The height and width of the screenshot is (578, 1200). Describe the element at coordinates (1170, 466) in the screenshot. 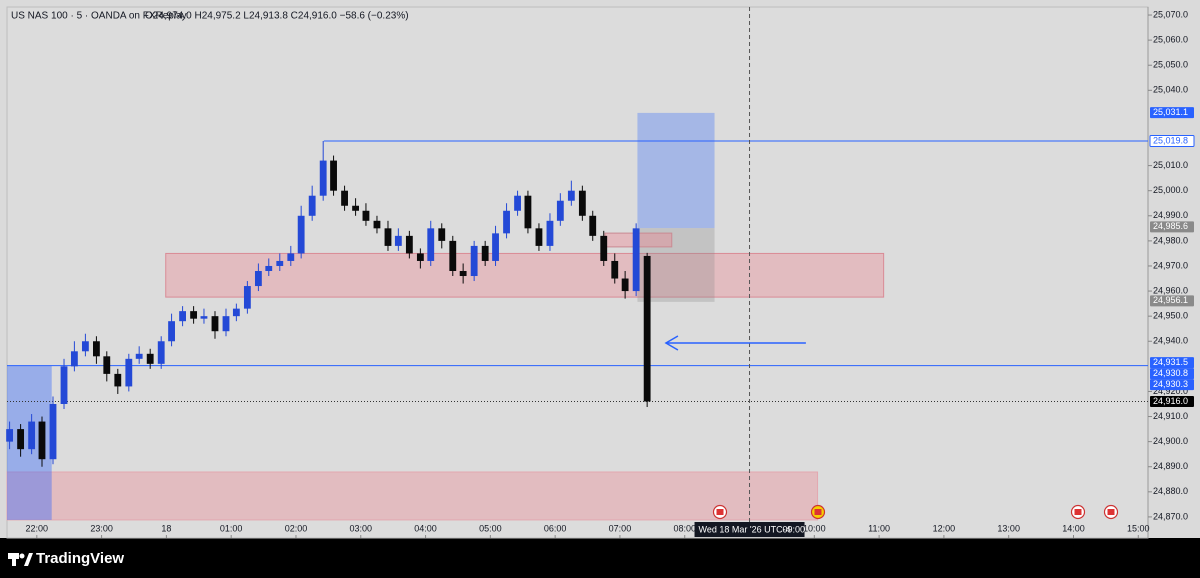

I see `y-tick-label: 24,890.0` at that location.